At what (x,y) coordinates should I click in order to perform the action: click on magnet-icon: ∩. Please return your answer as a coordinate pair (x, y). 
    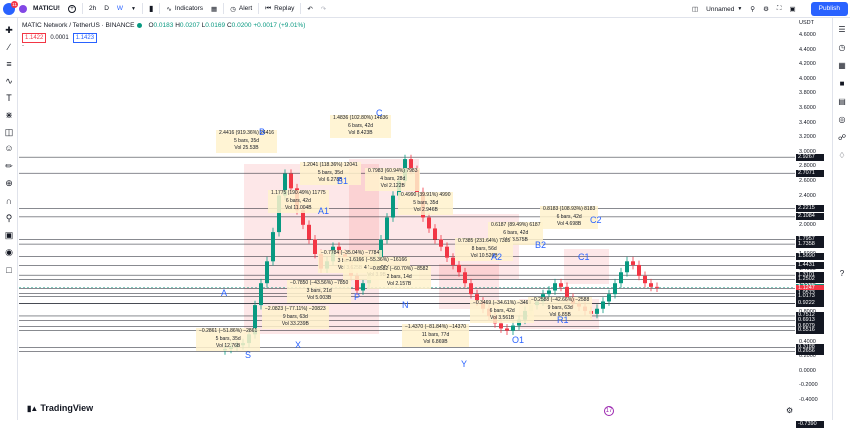
    Looking at the image, I should click on (9, 201).